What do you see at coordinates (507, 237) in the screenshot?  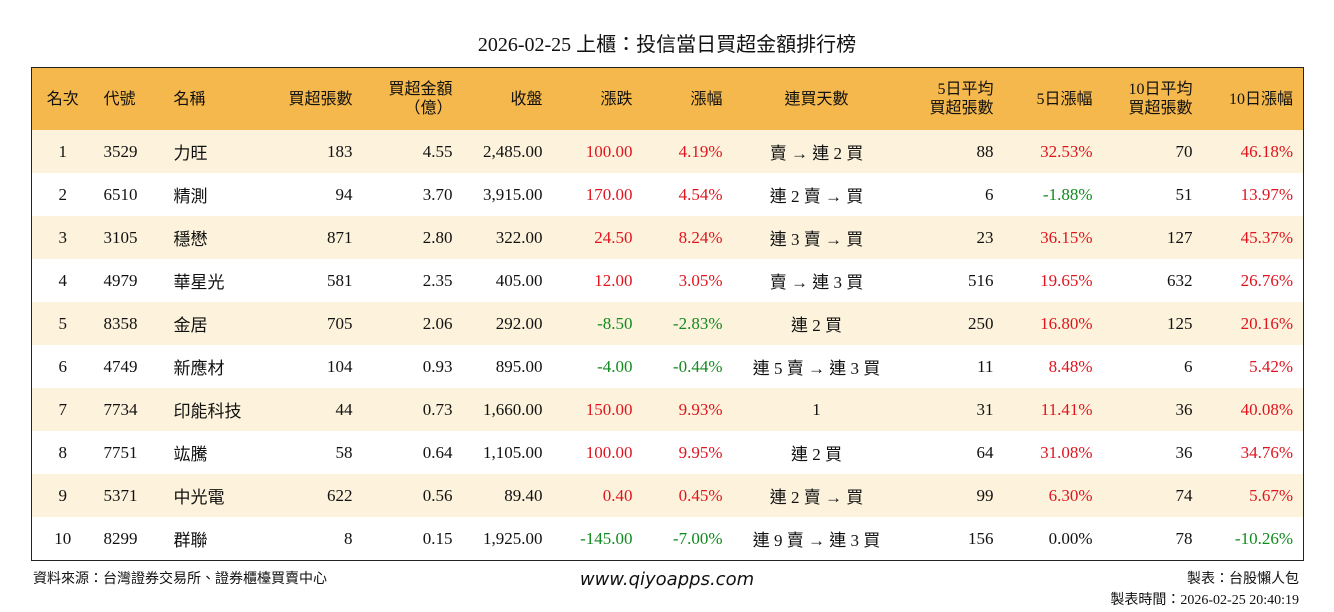 I see `table-cell: 322.00` at bounding box center [507, 237].